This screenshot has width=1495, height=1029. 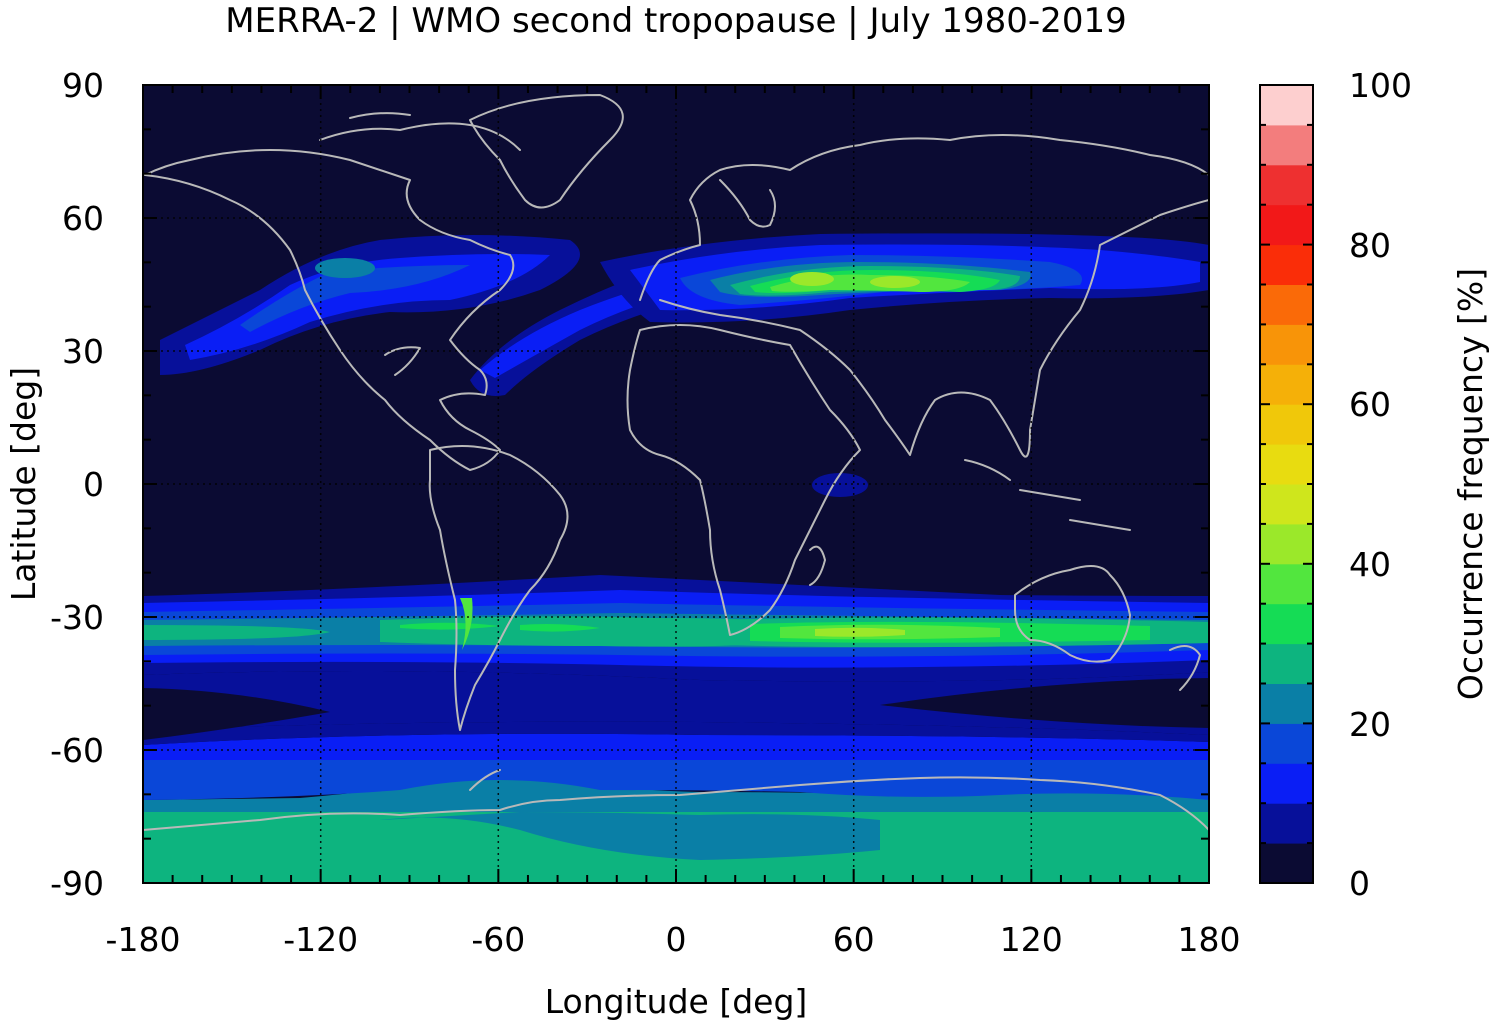 What do you see at coordinates (143, 939) in the screenshot?
I see `x-tick-label: -180` at bounding box center [143, 939].